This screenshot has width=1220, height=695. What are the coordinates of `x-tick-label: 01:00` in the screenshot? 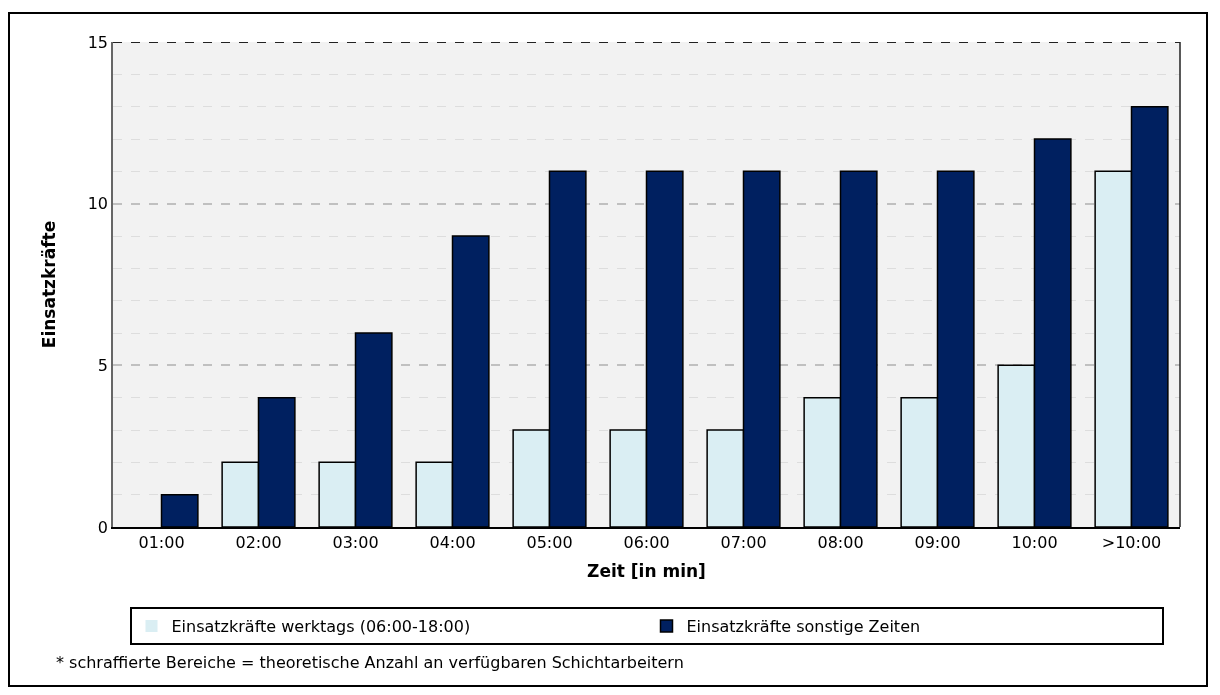 It's located at (161, 543).